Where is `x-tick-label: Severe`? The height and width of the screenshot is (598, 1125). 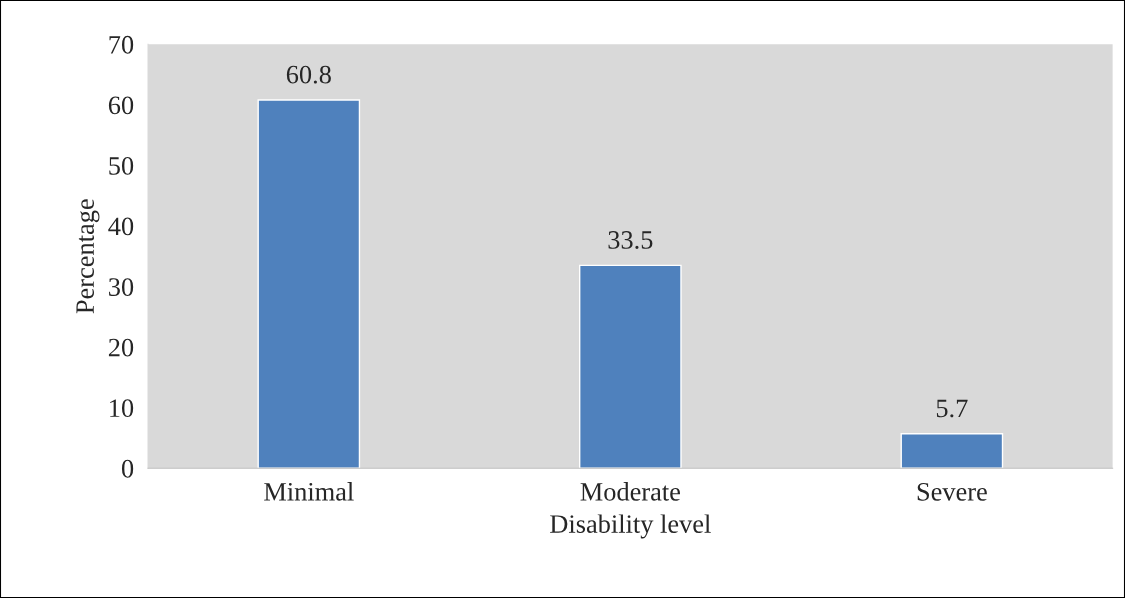 x-tick-label: Severe is located at coordinates (952, 491).